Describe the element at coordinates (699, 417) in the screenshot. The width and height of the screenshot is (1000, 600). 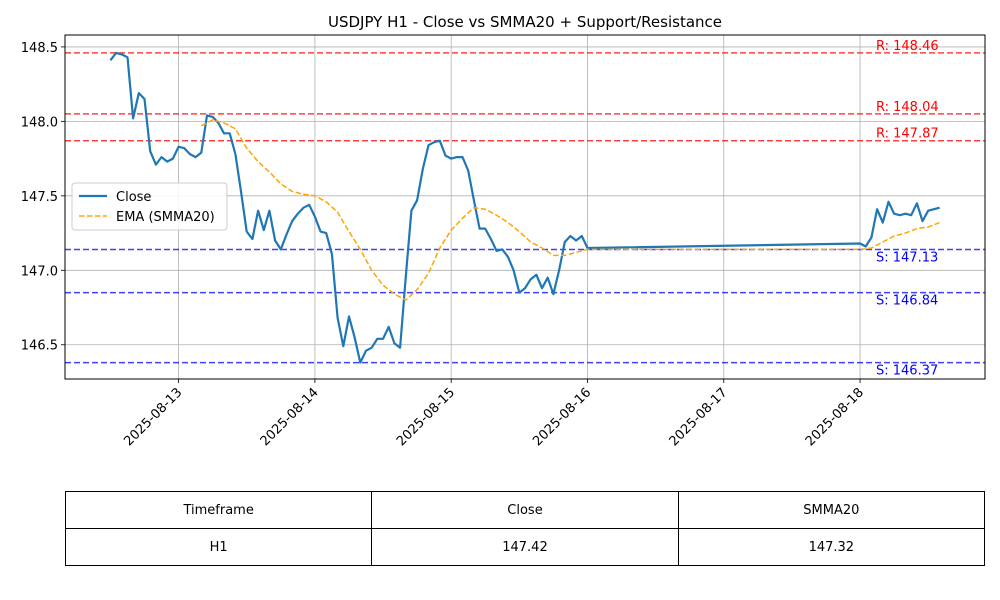
I see `x-tick-label: 2025-08-17` at that location.